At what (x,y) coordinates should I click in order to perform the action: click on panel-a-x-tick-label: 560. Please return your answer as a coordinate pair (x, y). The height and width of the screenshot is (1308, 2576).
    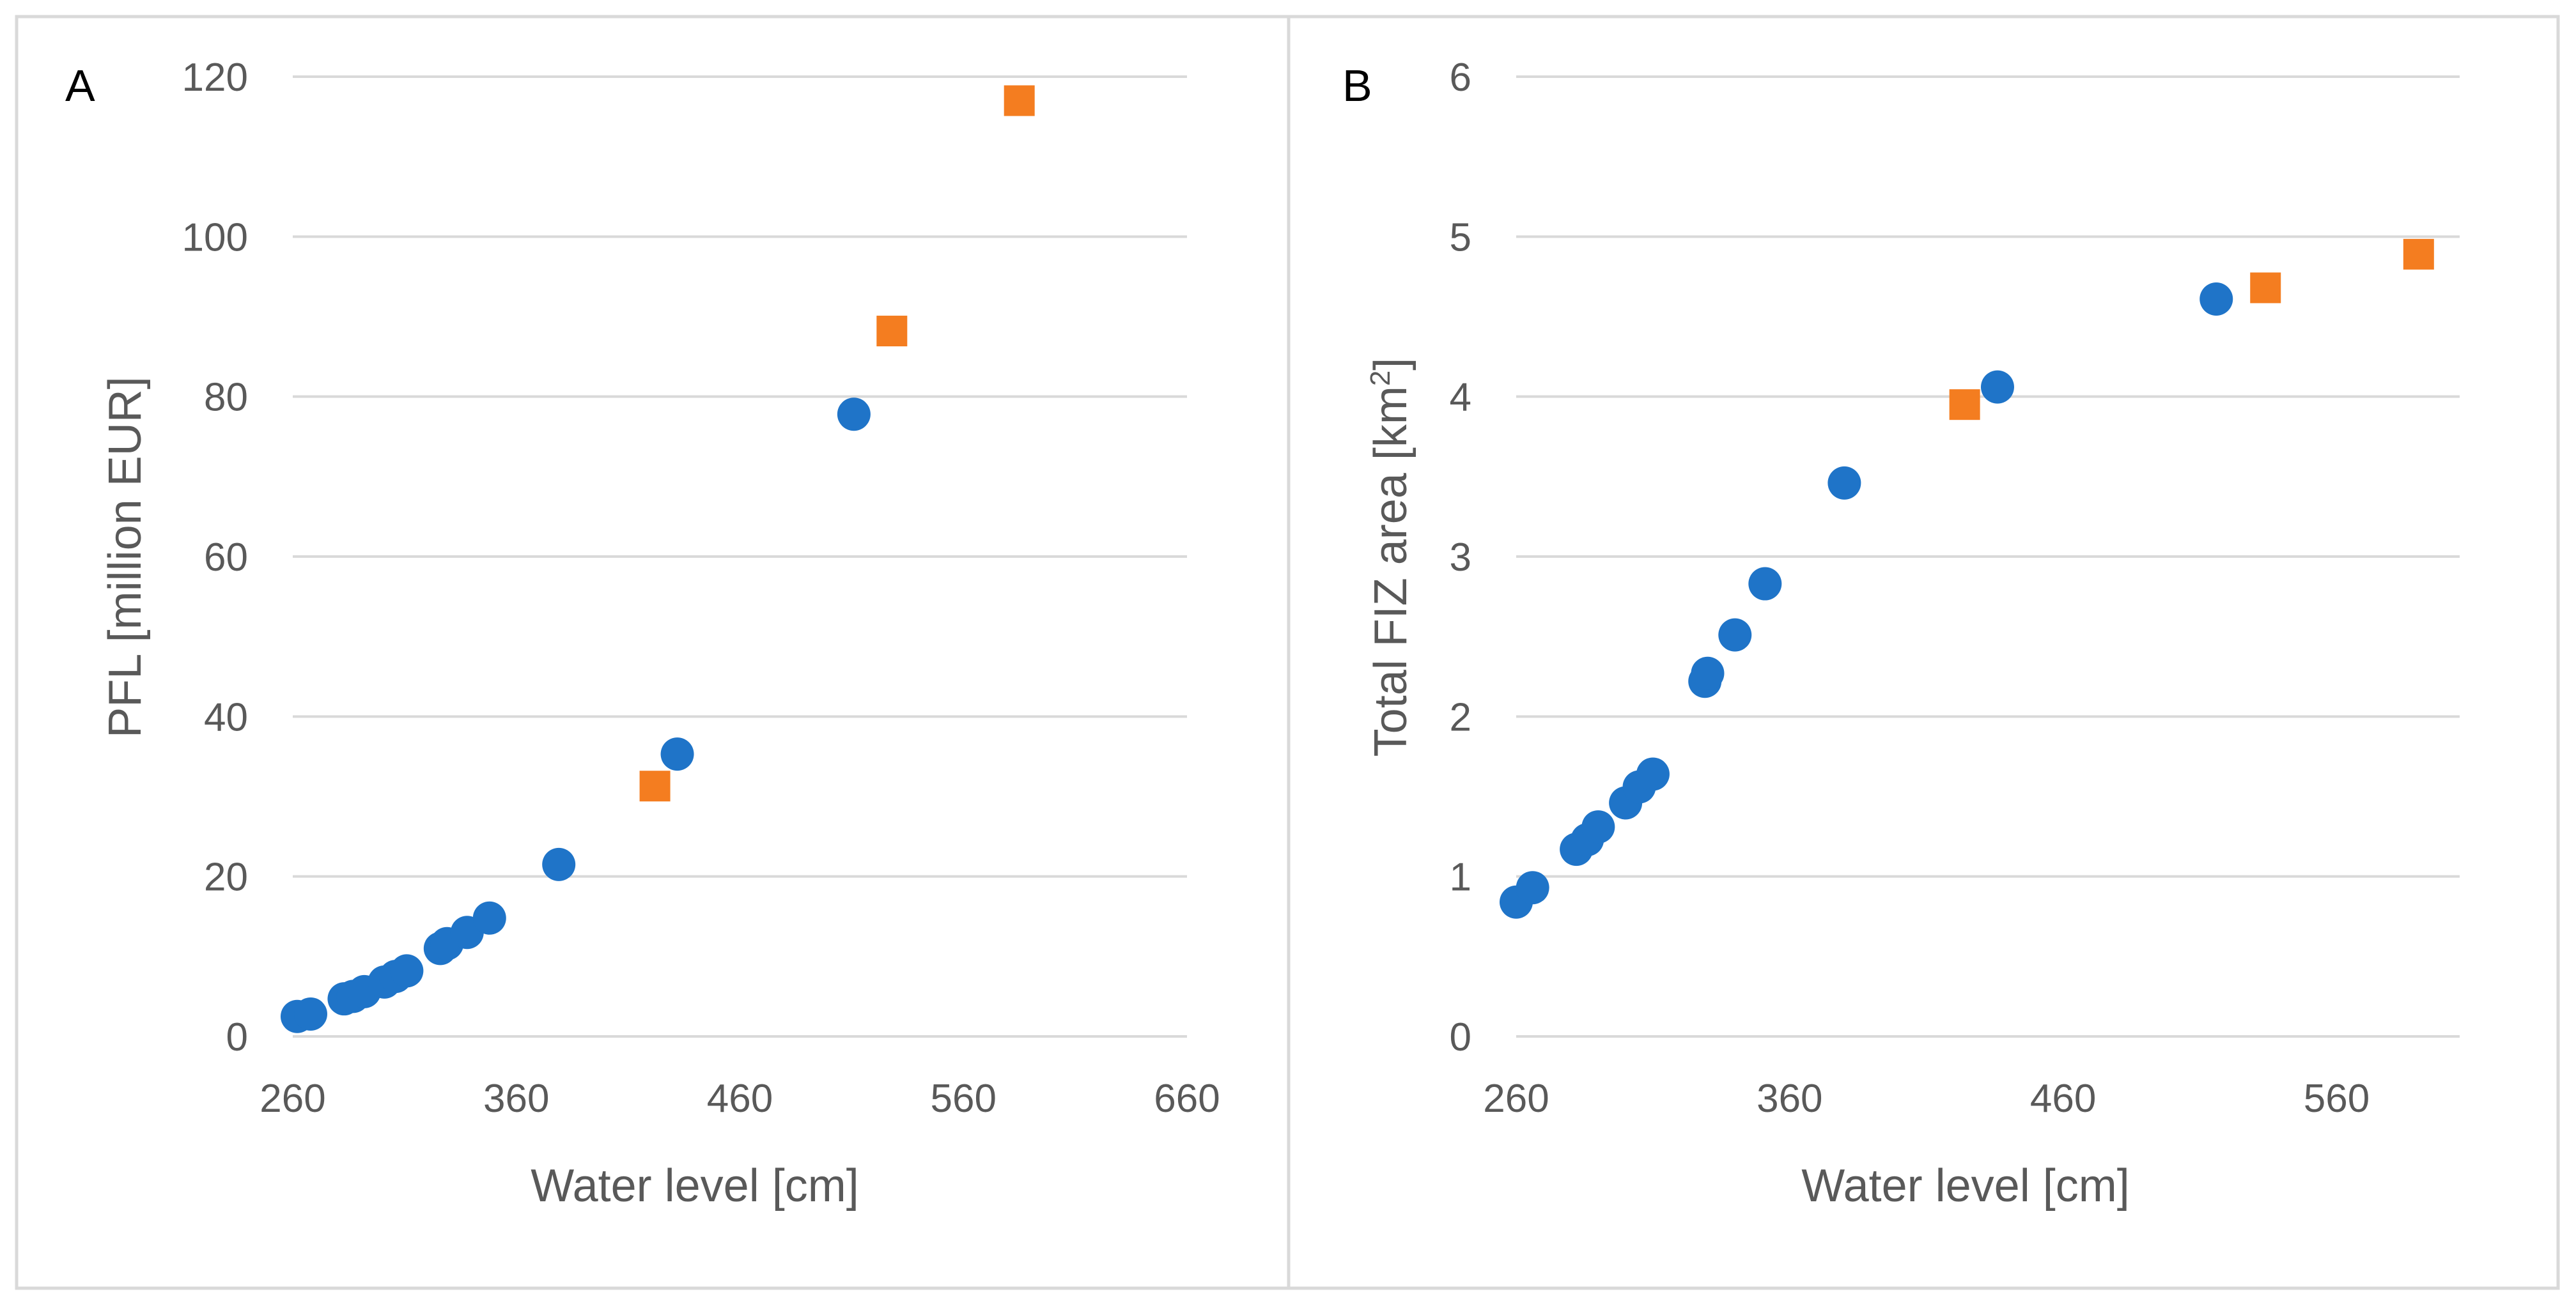
    Looking at the image, I should click on (964, 1099).